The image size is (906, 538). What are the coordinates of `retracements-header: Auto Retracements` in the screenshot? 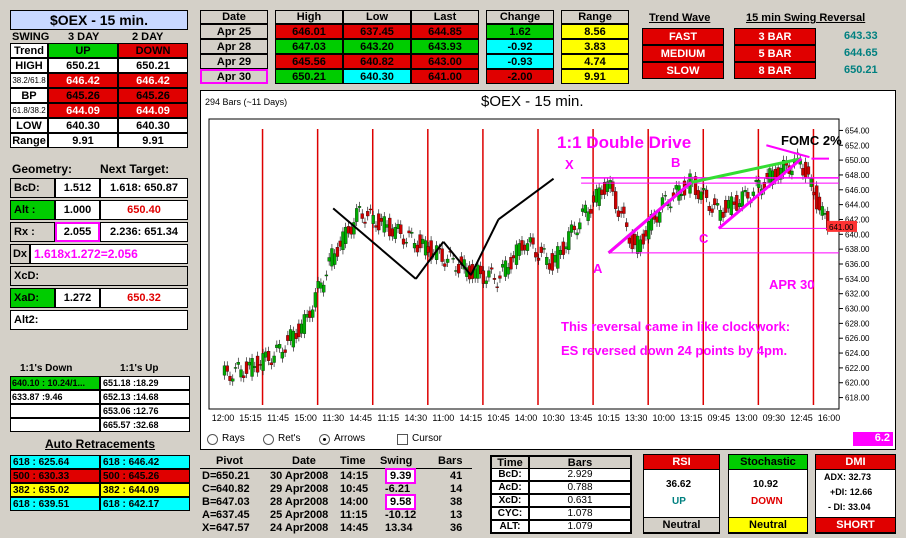 It's located at (100, 444).